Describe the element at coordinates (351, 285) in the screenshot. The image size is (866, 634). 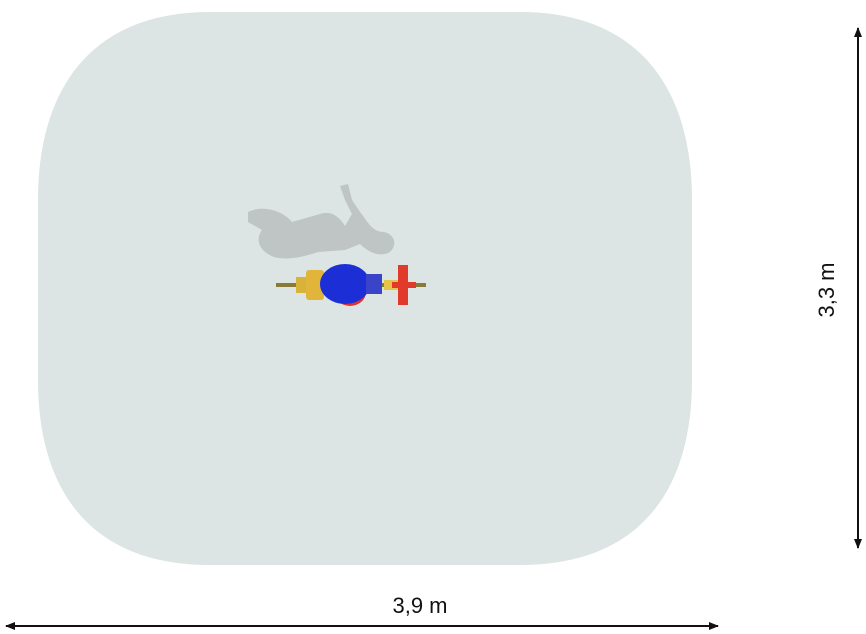
I see `equipment` at that location.